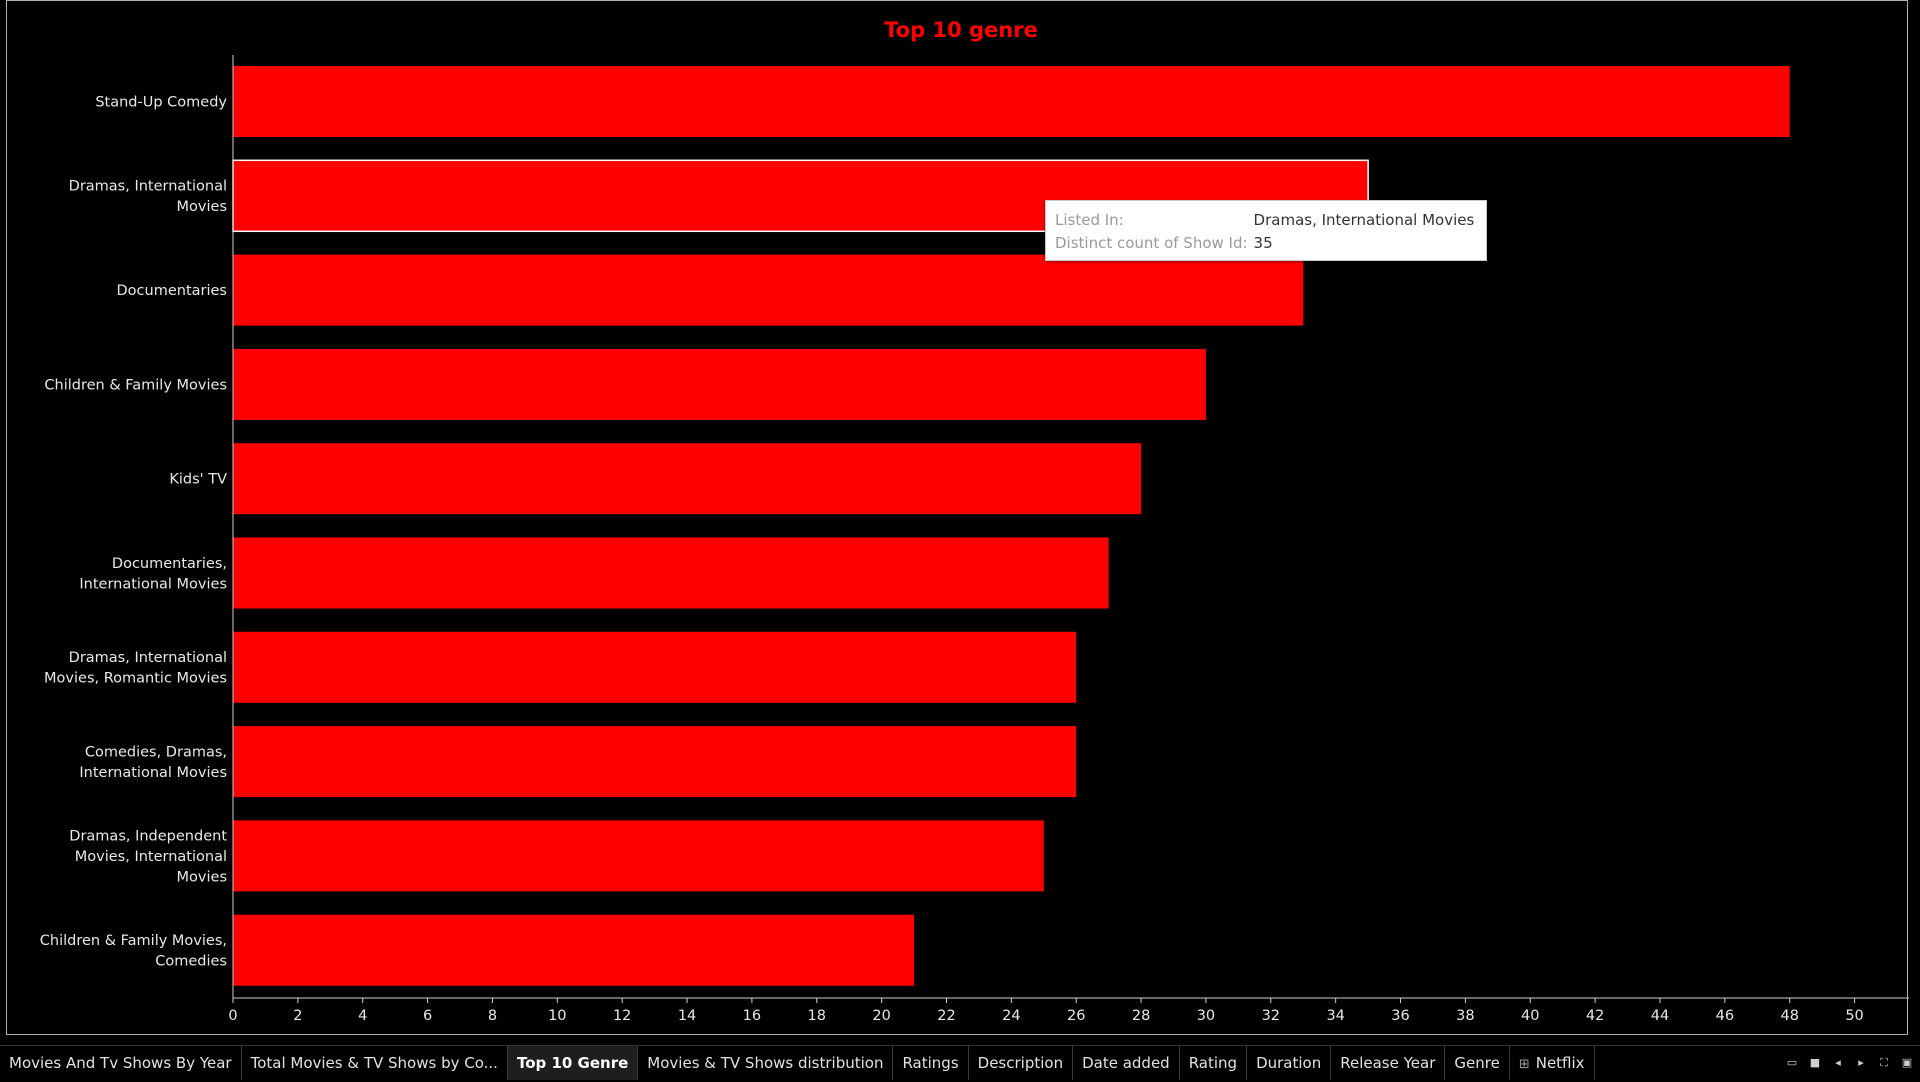 Image resolution: width=1920 pixels, height=1082 pixels. I want to click on sheet-tab-3: Movies & TV Shows distribution, so click(766, 1063).